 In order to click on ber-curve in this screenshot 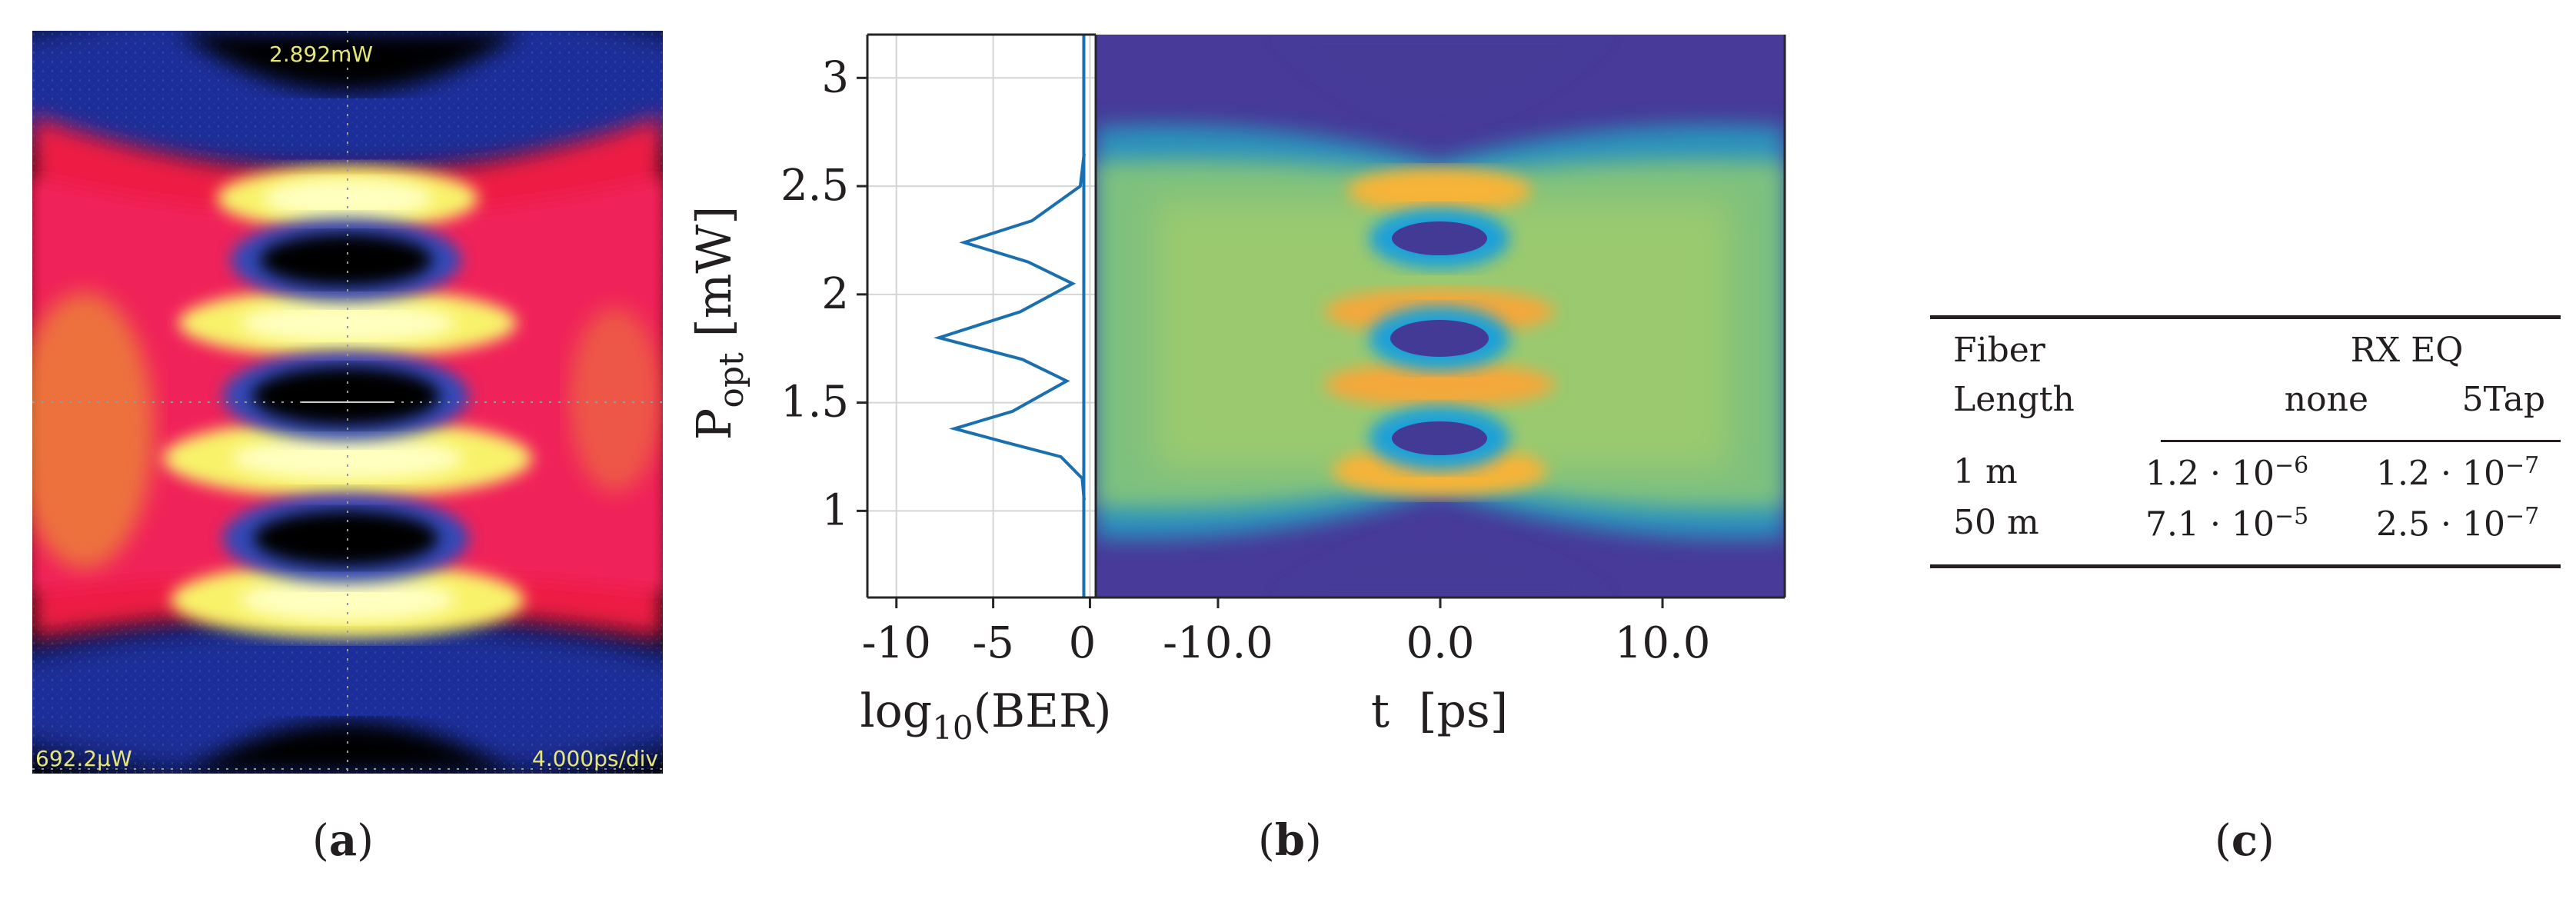, I will do `click(1009, 327)`.